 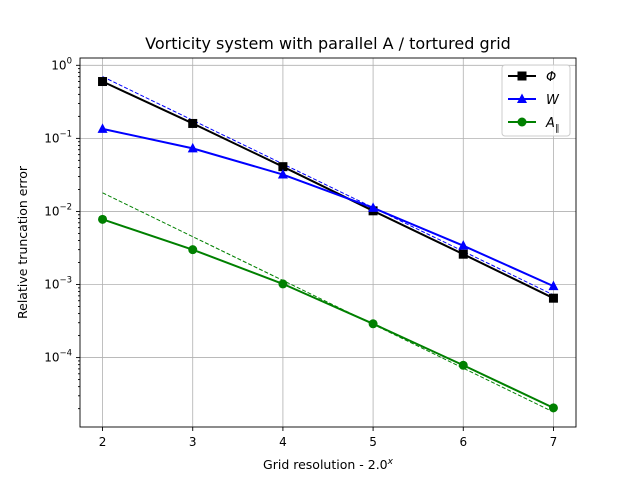 What do you see at coordinates (551, 77) in the screenshot?
I see `legend-label: Φ` at bounding box center [551, 77].